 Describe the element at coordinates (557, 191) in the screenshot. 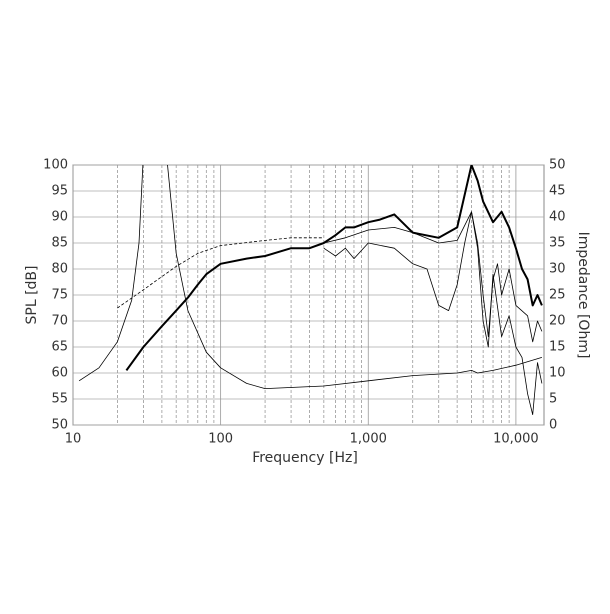

I see `y2-tick-label: 45` at that location.